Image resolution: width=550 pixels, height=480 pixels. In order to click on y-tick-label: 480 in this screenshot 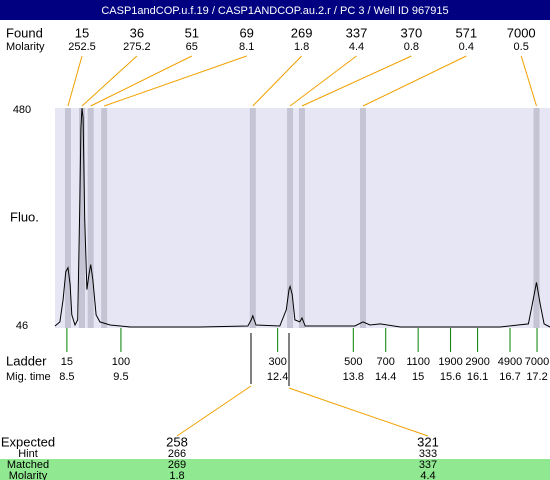, I will do `click(22, 110)`.